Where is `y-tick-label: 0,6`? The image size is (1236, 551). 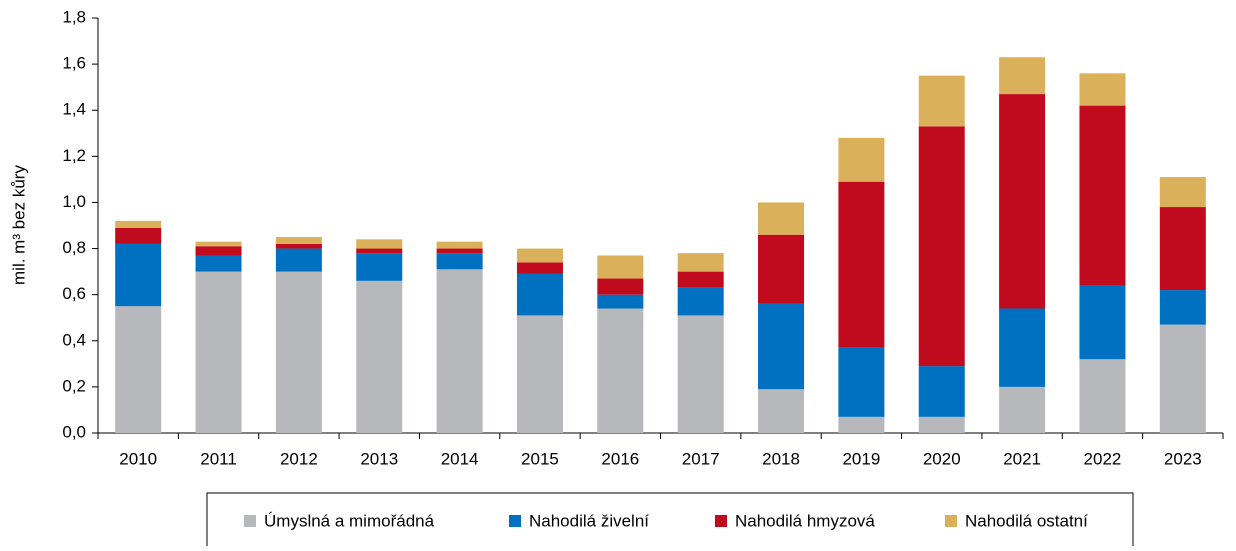
y-tick-label: 0,6 is located at coordinates (74, 293).